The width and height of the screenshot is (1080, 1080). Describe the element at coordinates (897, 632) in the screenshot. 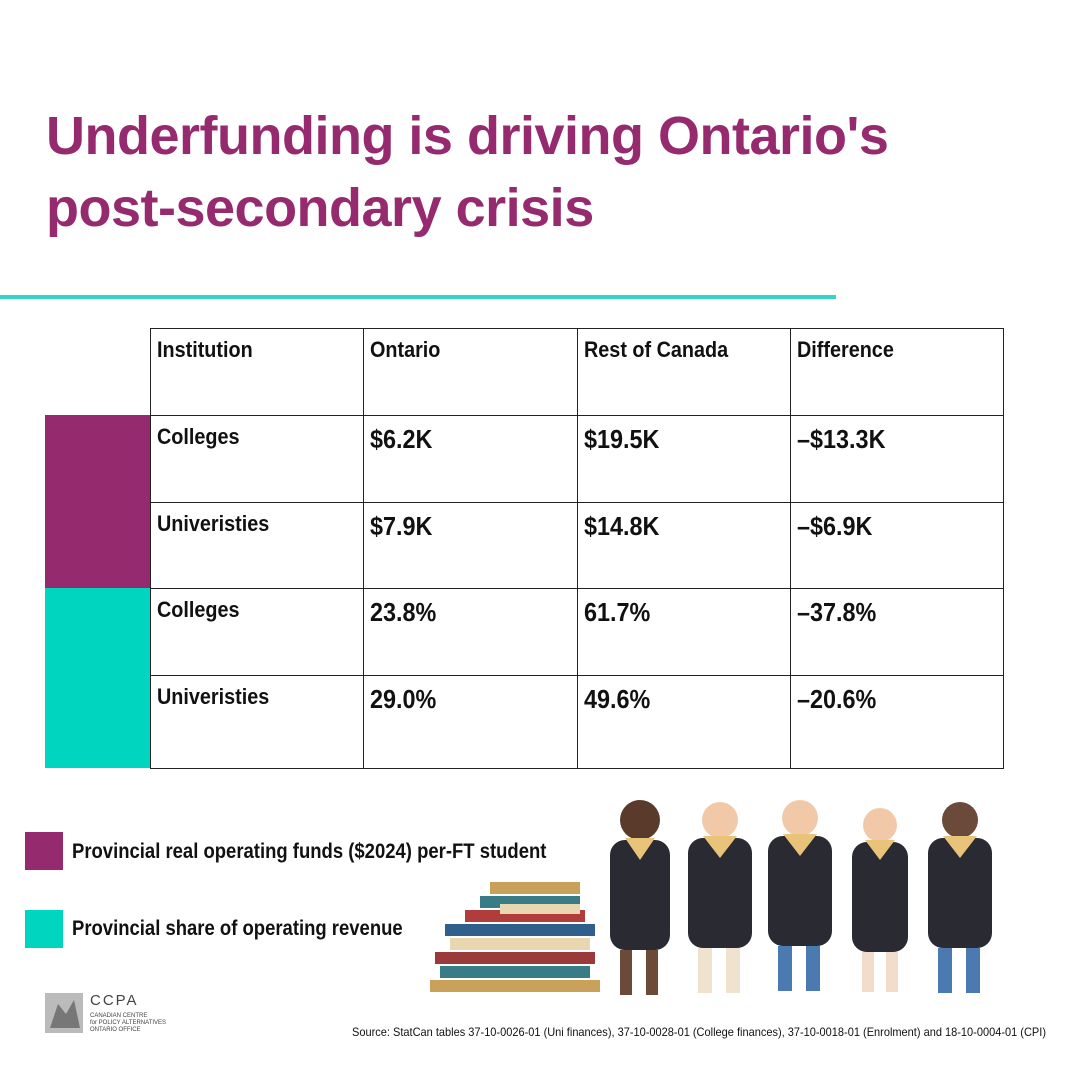

I see `table-cell: –37.8%` at that location.